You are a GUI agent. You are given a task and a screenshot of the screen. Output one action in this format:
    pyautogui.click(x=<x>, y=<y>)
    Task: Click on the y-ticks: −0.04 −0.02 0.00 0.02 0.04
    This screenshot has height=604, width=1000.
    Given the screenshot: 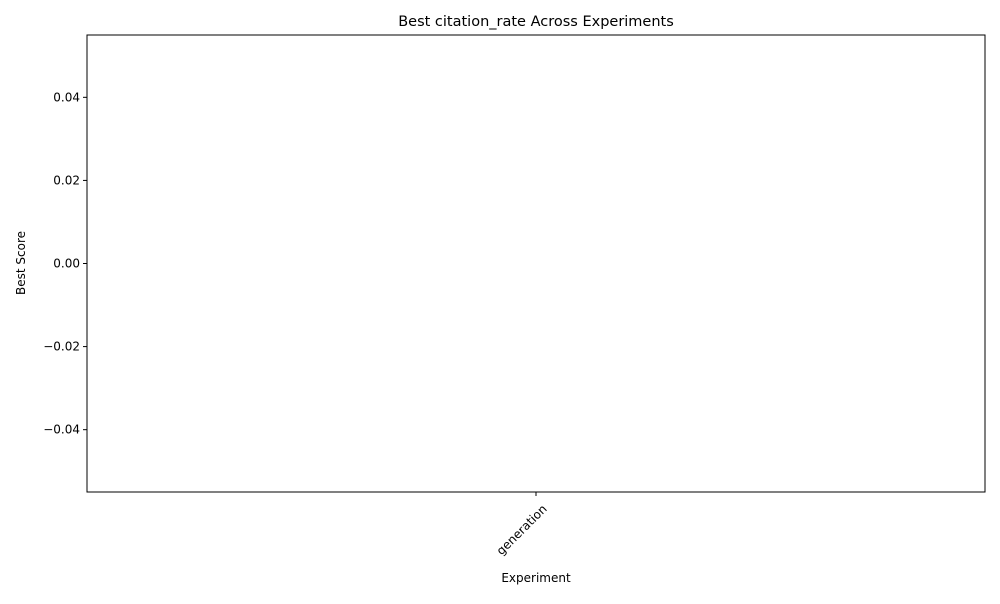 What is the action you would take?
    pyautogui.click(x=65, y=263)
    